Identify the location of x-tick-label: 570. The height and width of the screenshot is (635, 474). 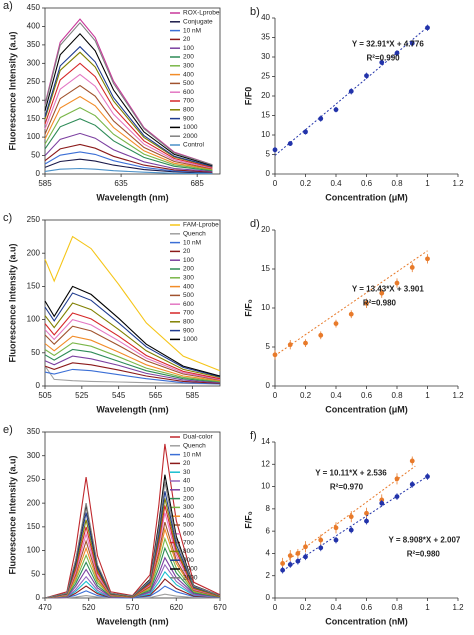
(133, 607).